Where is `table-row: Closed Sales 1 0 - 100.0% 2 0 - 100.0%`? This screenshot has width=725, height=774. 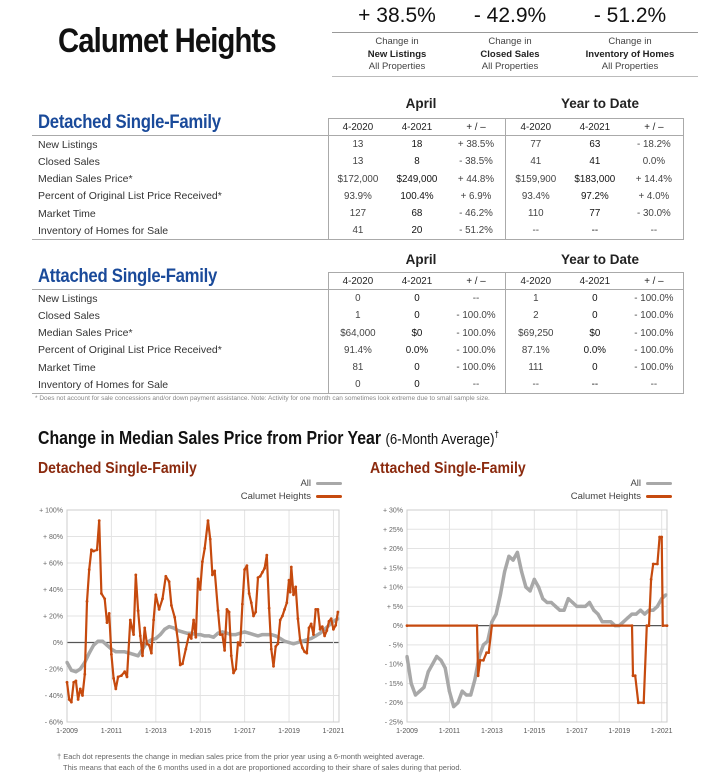 table-row: Closed Sales 1 0 - 100.0% 2 0 - 100.0% is located at coordinates (358, 316).